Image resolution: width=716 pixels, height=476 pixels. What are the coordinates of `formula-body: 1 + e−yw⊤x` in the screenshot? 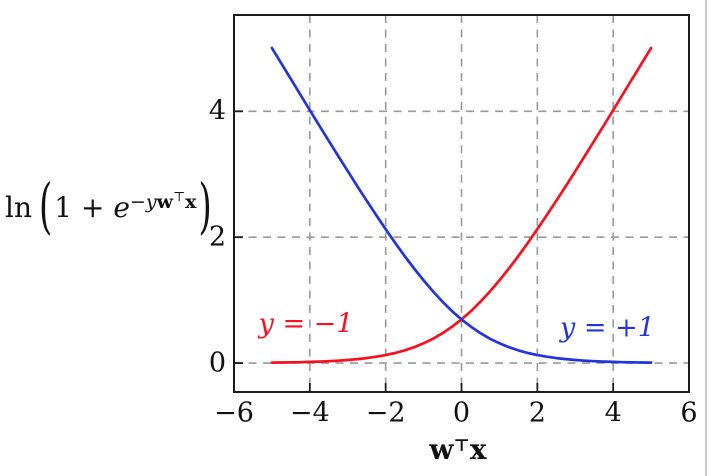 It's located at (125, 206).